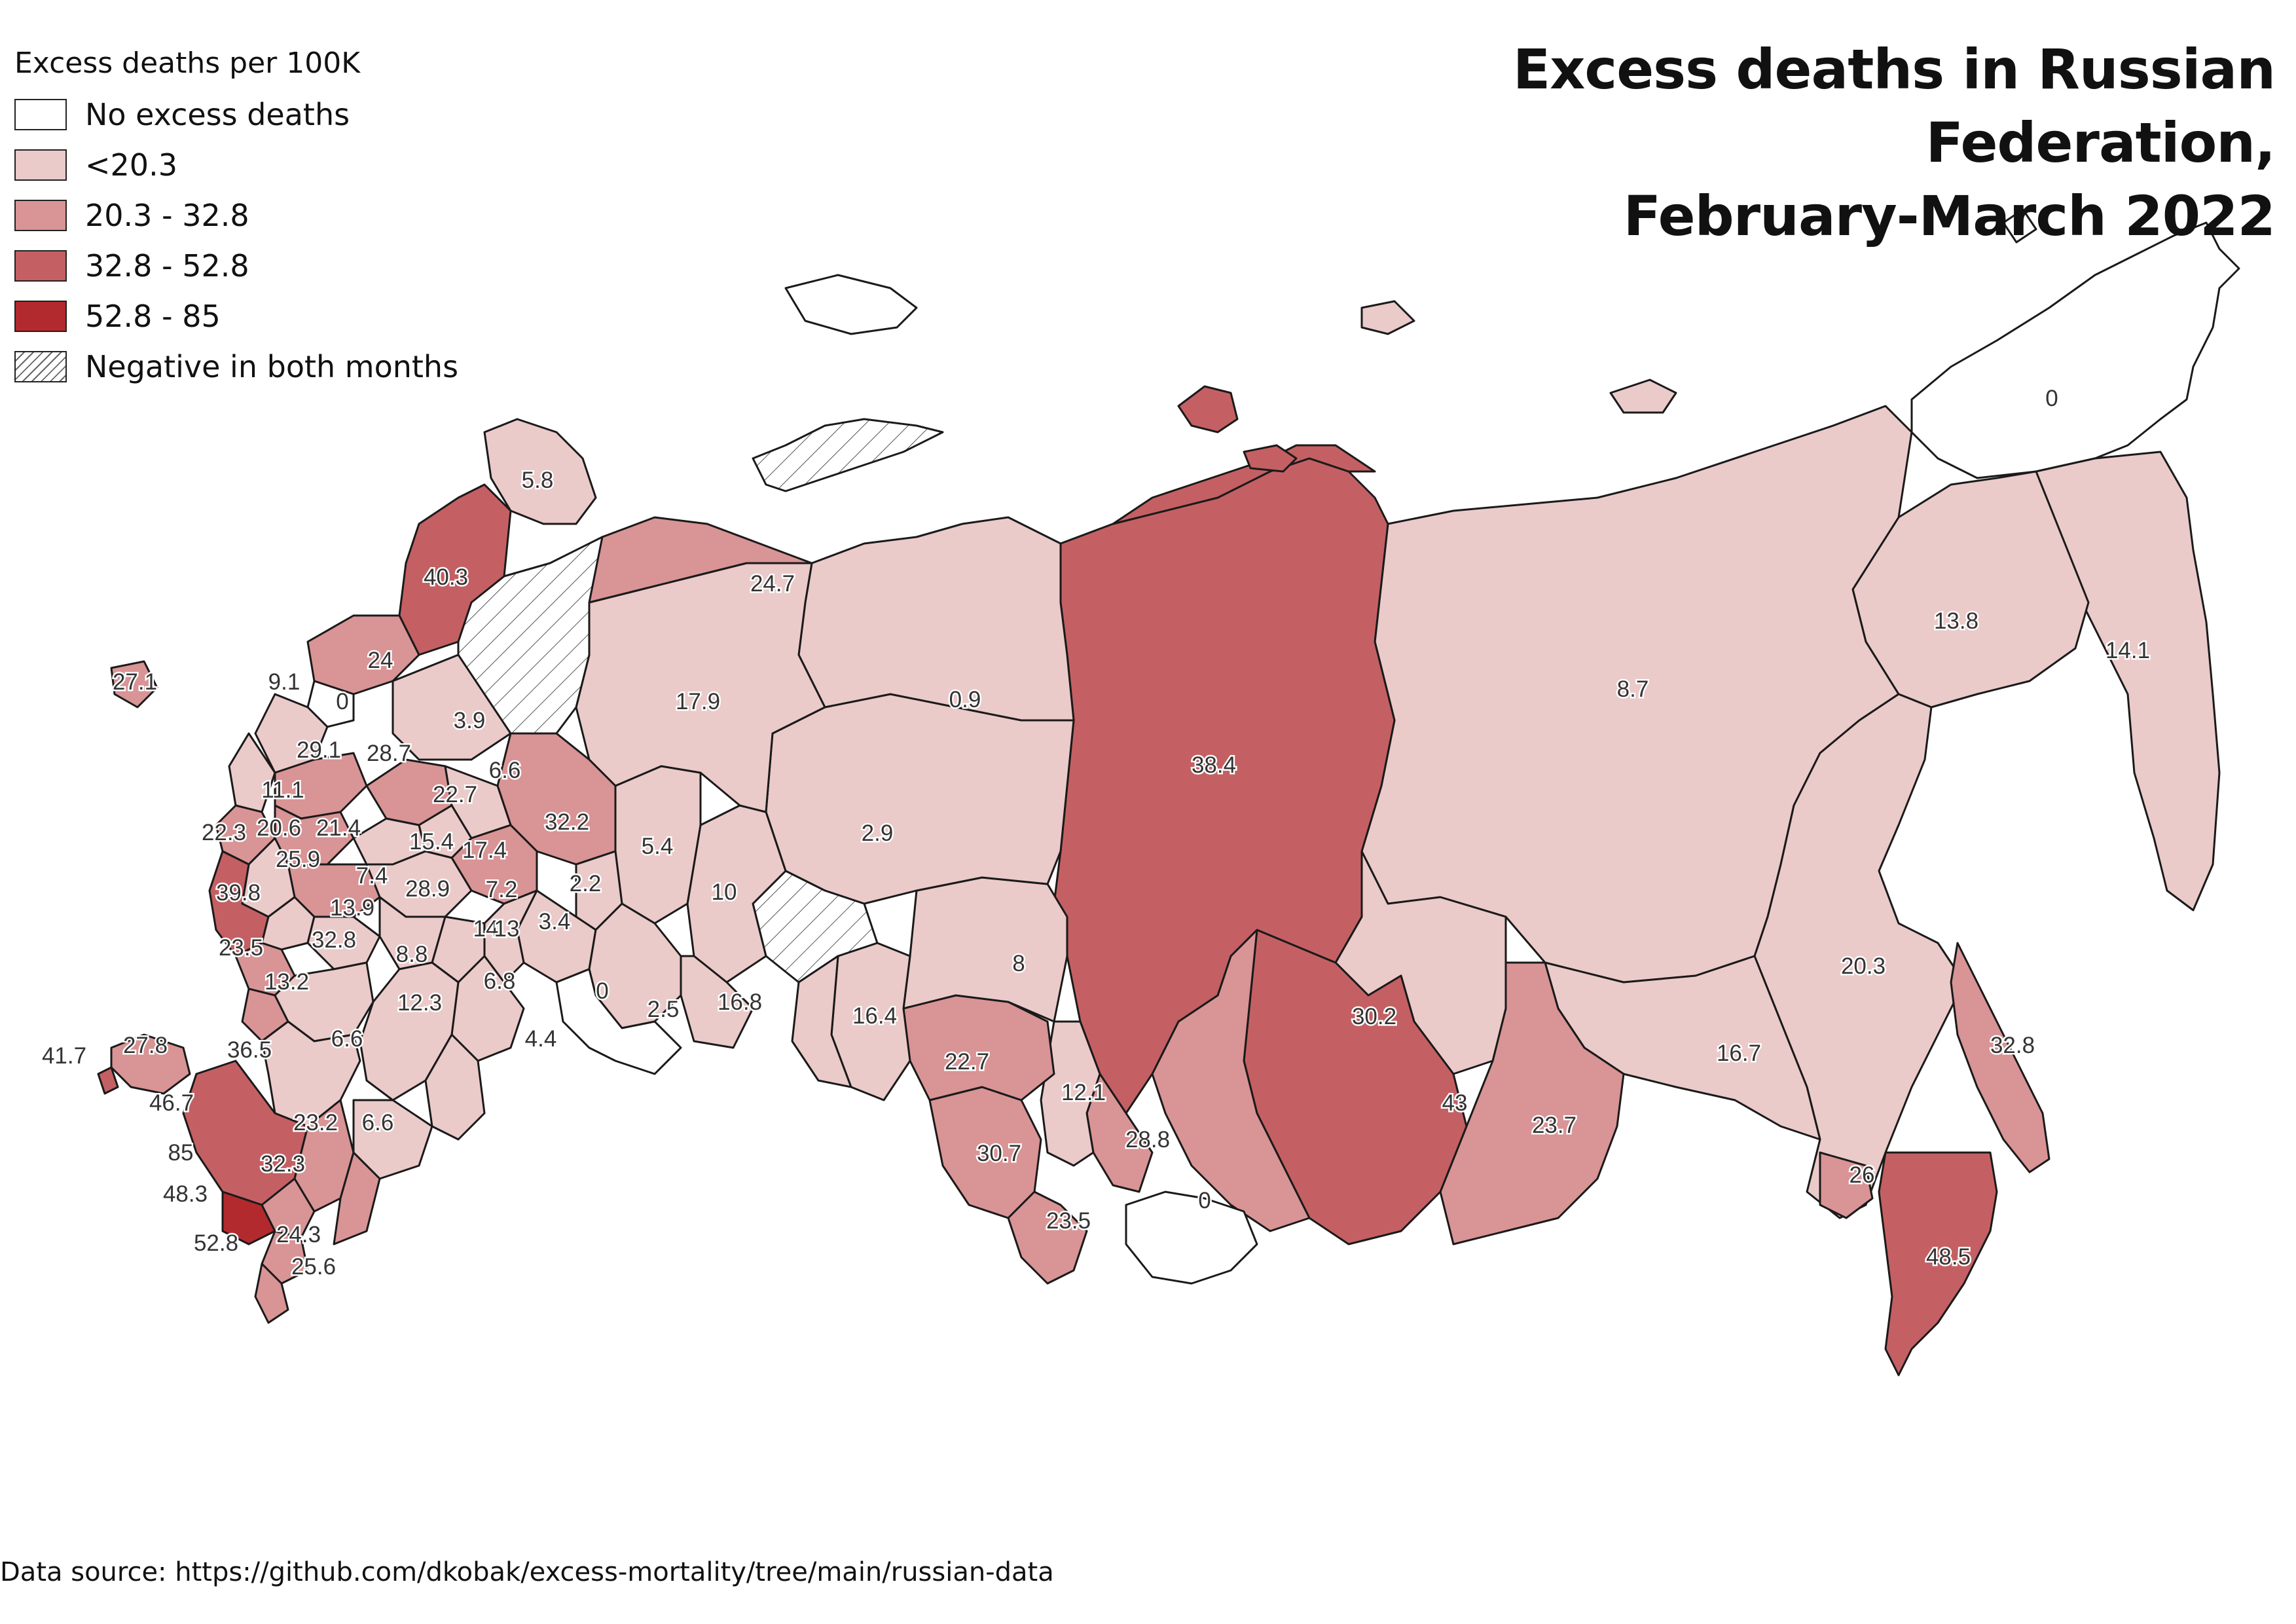 This screenshot has height=1624, width=2296. Describe the element at coordinates (965, 699) in the screenshot. I see `map-label: 0.9` at that location.